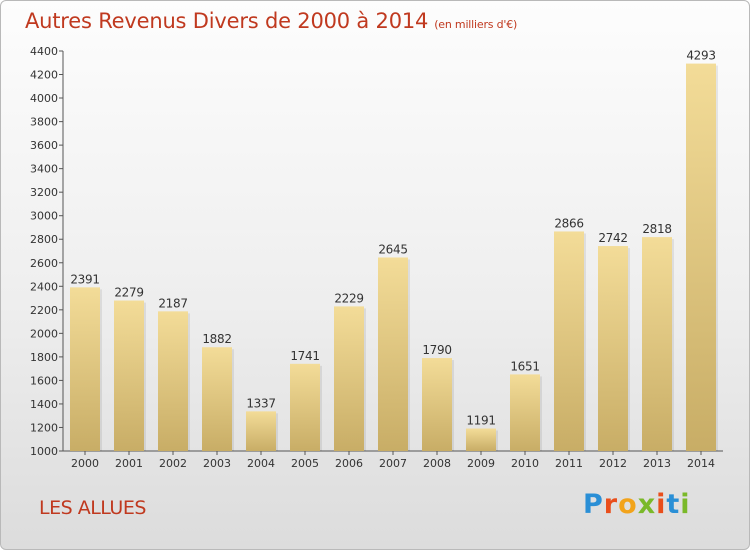  Describe the element at coordinates (44, 427) in the screenshot. I see `y-tick-label: 1200` at that location.